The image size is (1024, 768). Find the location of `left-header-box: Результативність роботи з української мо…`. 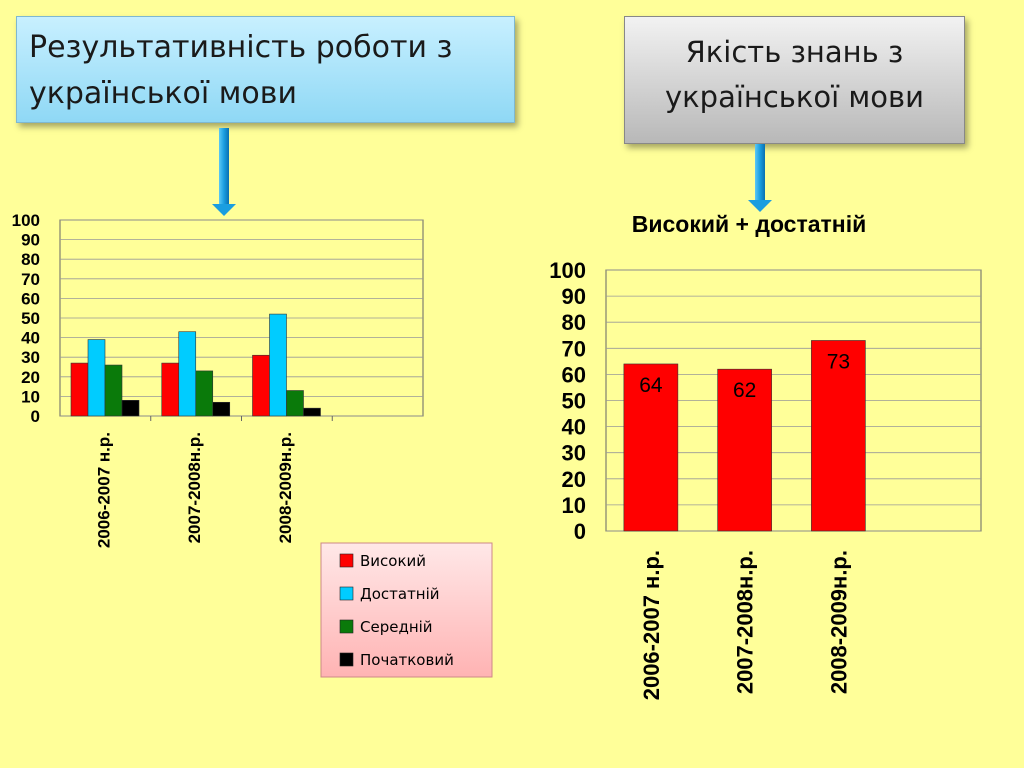

left-header-box: Результативність роботи з української мо… is located at coordinates (265, 69).